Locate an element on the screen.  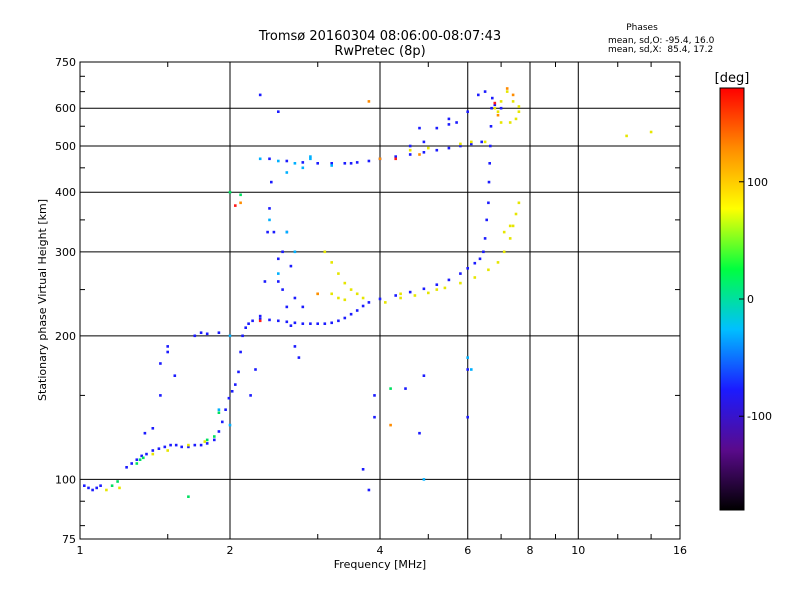
x-tick-label: 16 is located at coordinates (680, 550).